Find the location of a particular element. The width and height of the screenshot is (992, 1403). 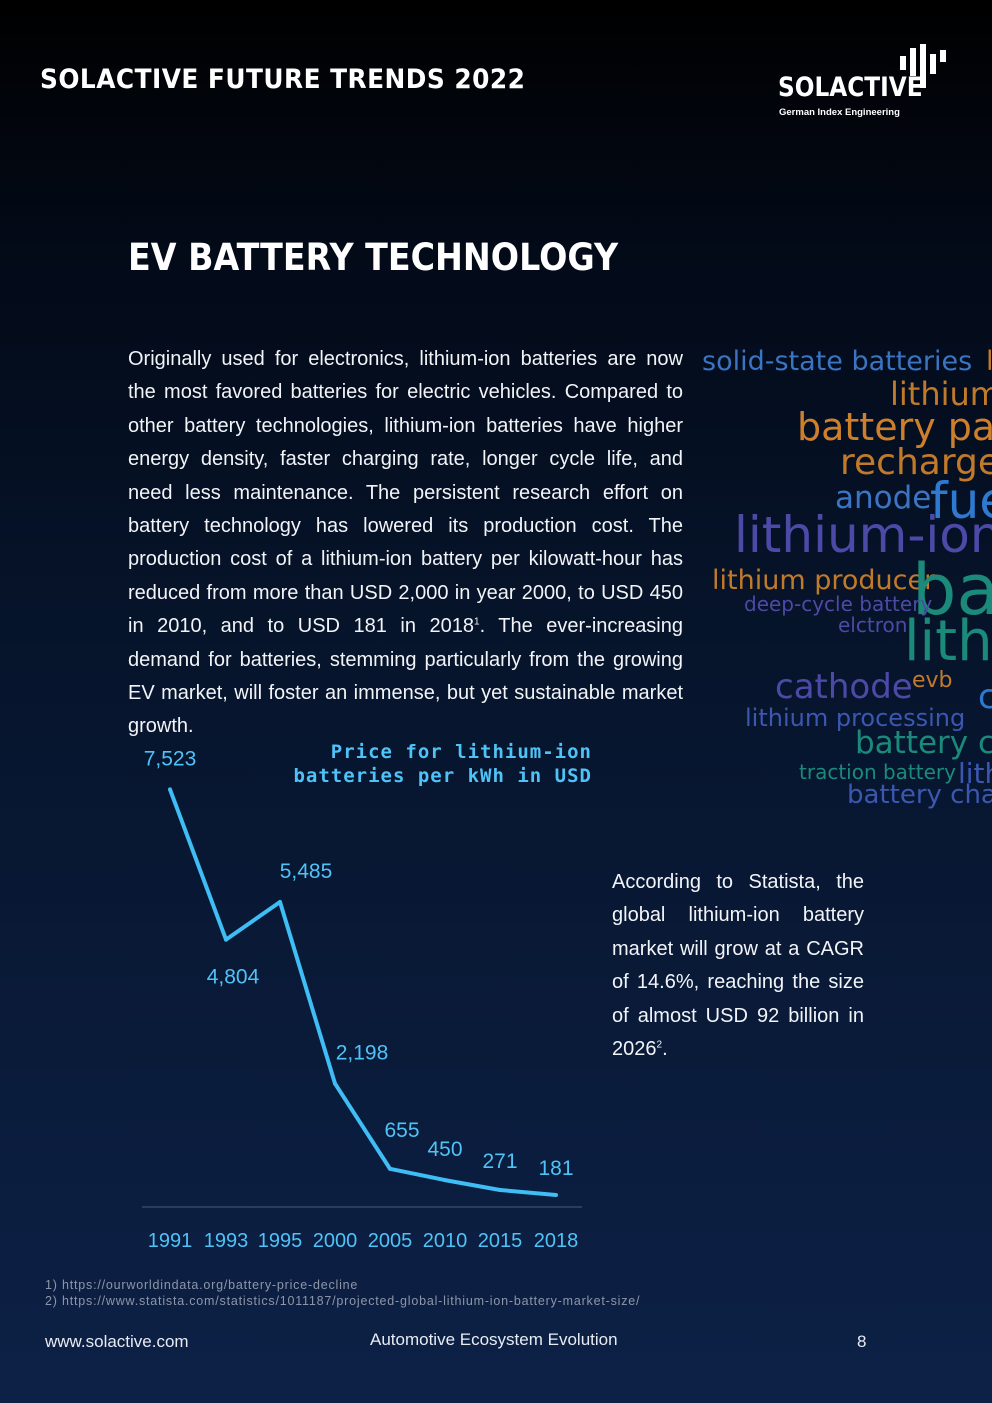

wordcloud-word: ba is located at coordinates (952, 590).